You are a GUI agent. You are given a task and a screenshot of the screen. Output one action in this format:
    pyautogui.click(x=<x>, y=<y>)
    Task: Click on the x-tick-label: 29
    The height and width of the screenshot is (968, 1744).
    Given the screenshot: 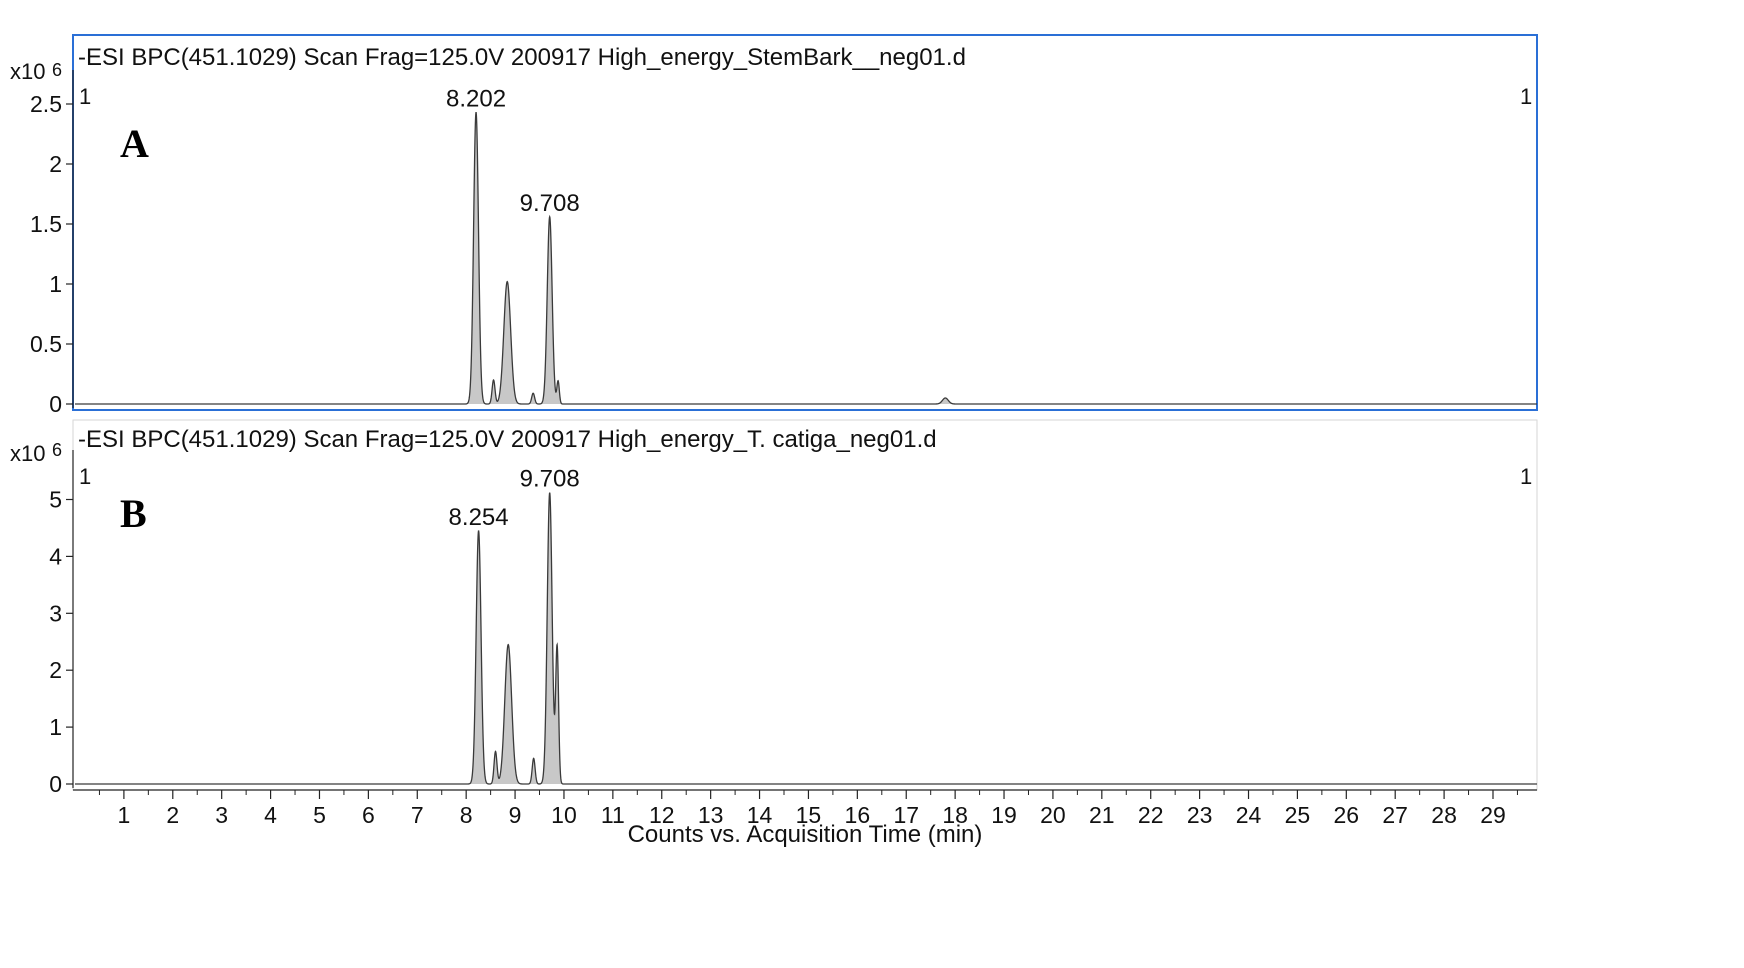 What is the action you would take?
    pyautogui.click(x=1493, y=815)
    